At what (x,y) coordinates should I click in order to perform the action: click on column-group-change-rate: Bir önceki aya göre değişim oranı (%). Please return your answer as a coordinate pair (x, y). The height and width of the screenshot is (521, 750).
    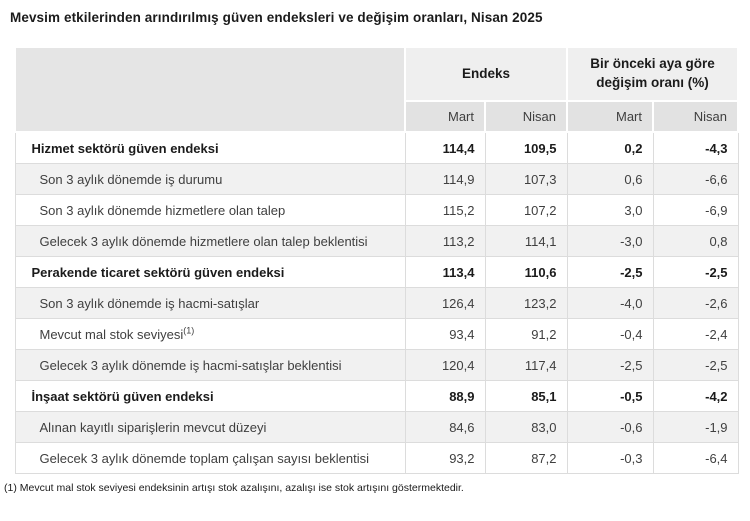
    Looking at the image, I should click on (652, 74).